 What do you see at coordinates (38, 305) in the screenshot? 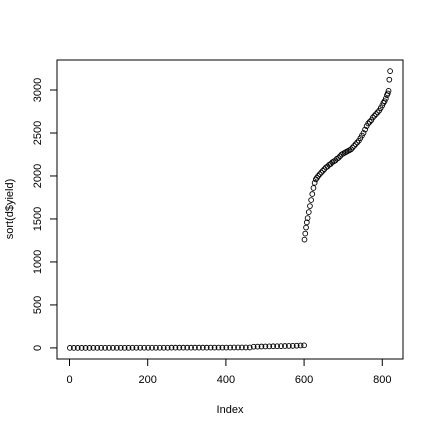
I see `y-tick-label: 500` at bounding box center [38, 305].